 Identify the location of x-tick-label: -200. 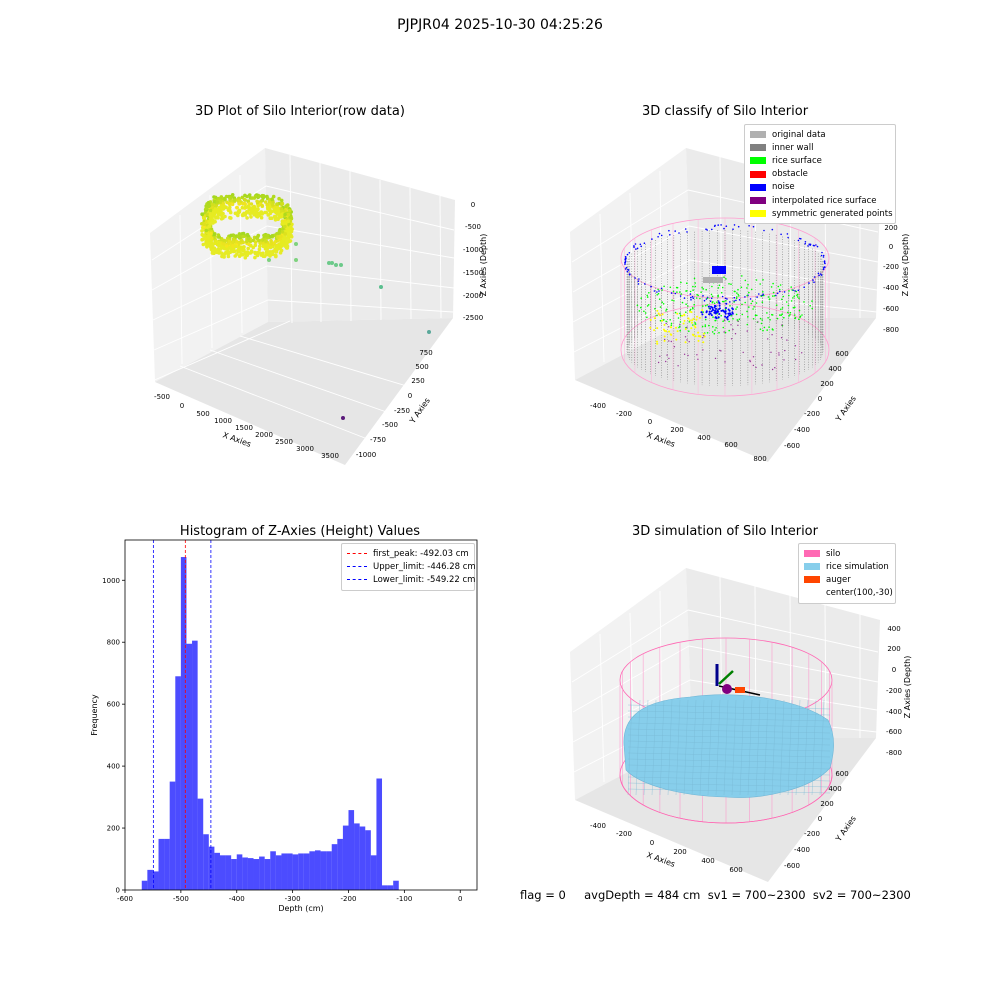
(624, 414).